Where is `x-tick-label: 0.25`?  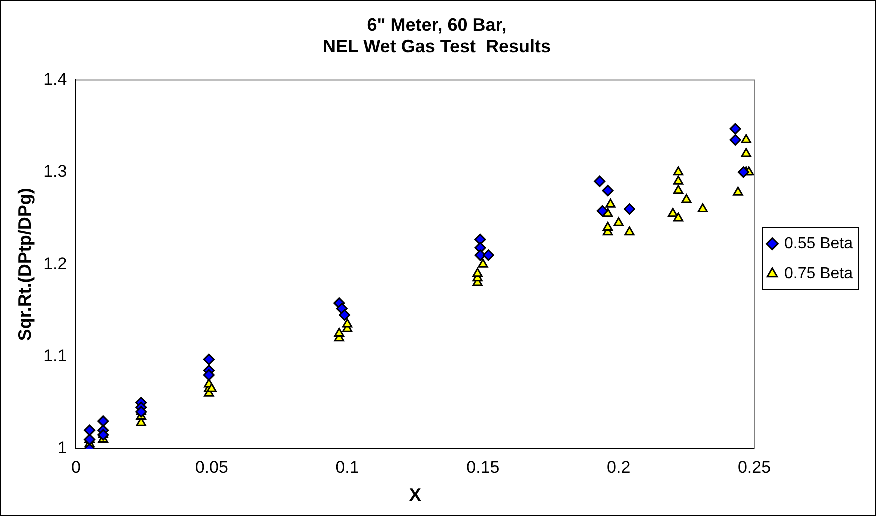 x-tick-label: 0.25 is located at coordinates (755, 467).